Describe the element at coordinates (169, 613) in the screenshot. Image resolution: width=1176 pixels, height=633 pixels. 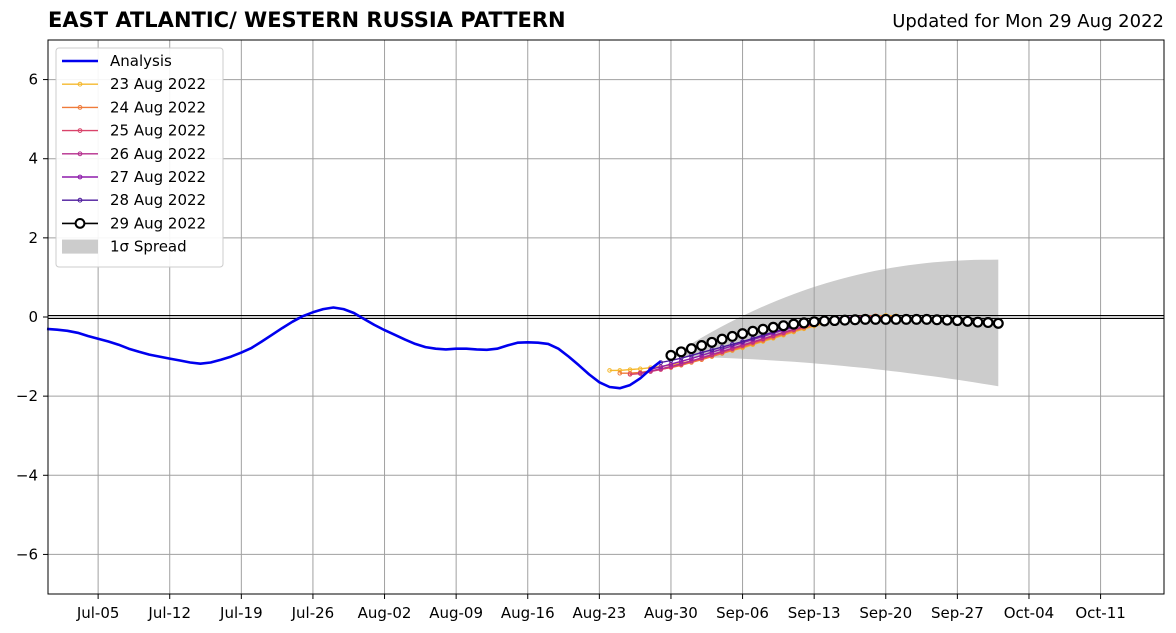
I see `x-tick-label: Jul-12` at that location.